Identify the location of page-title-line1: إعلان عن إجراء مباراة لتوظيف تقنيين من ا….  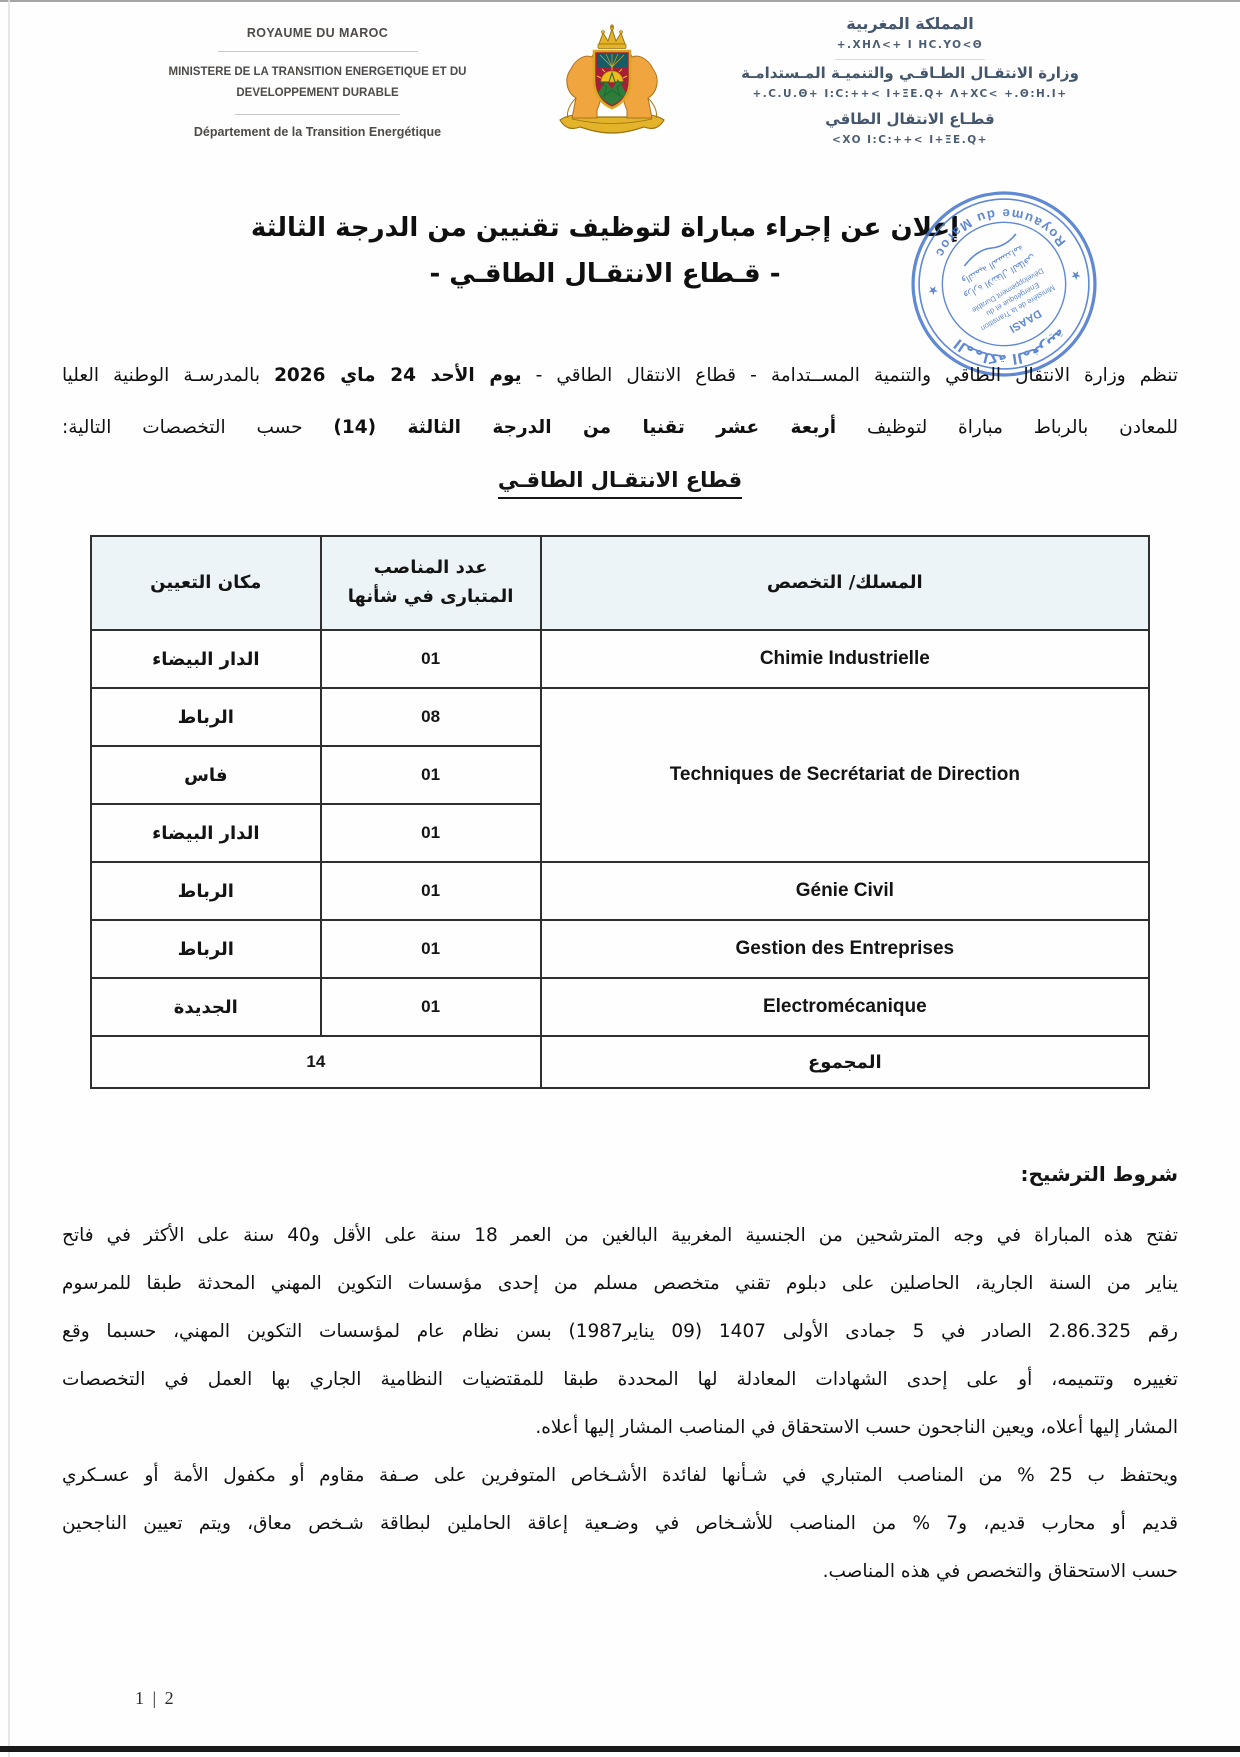
(605, 228).